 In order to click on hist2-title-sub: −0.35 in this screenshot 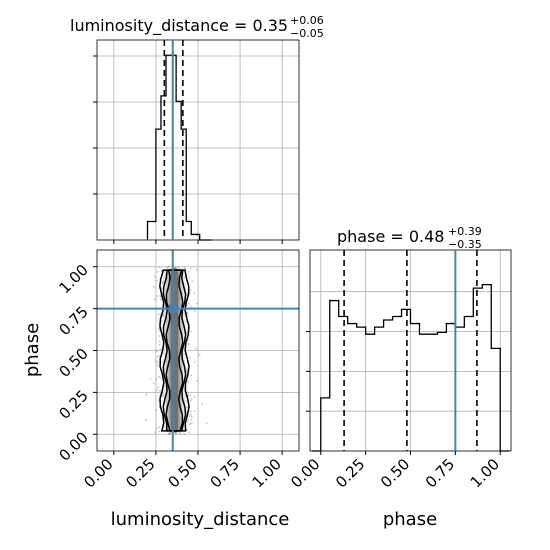, I will do `click(465, 244)`.